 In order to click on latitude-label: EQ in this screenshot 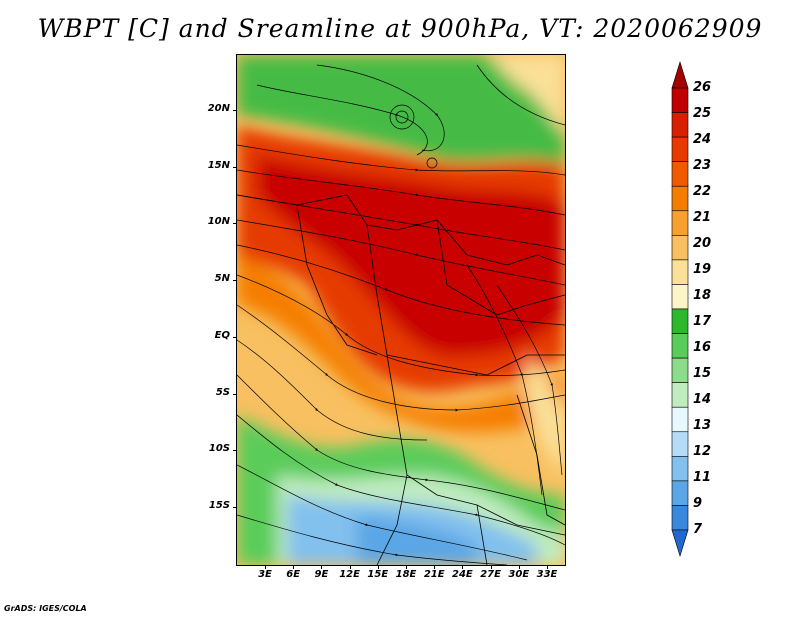, I will do `click(222, 335)`.